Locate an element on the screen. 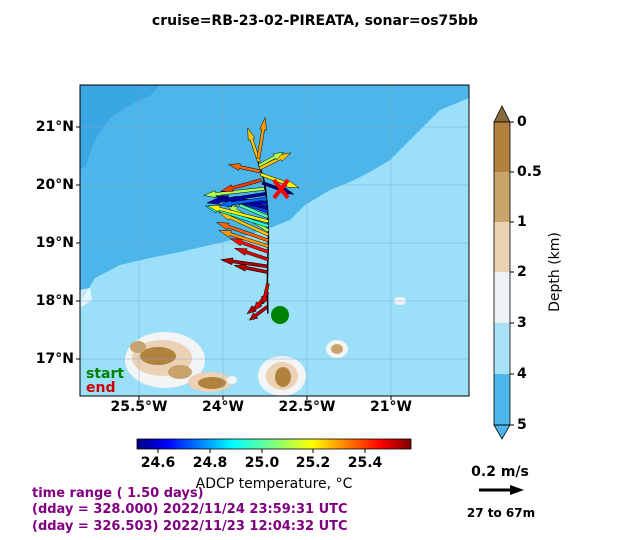  lat-tick-label: 17°N is located at coordinates (54, 359).